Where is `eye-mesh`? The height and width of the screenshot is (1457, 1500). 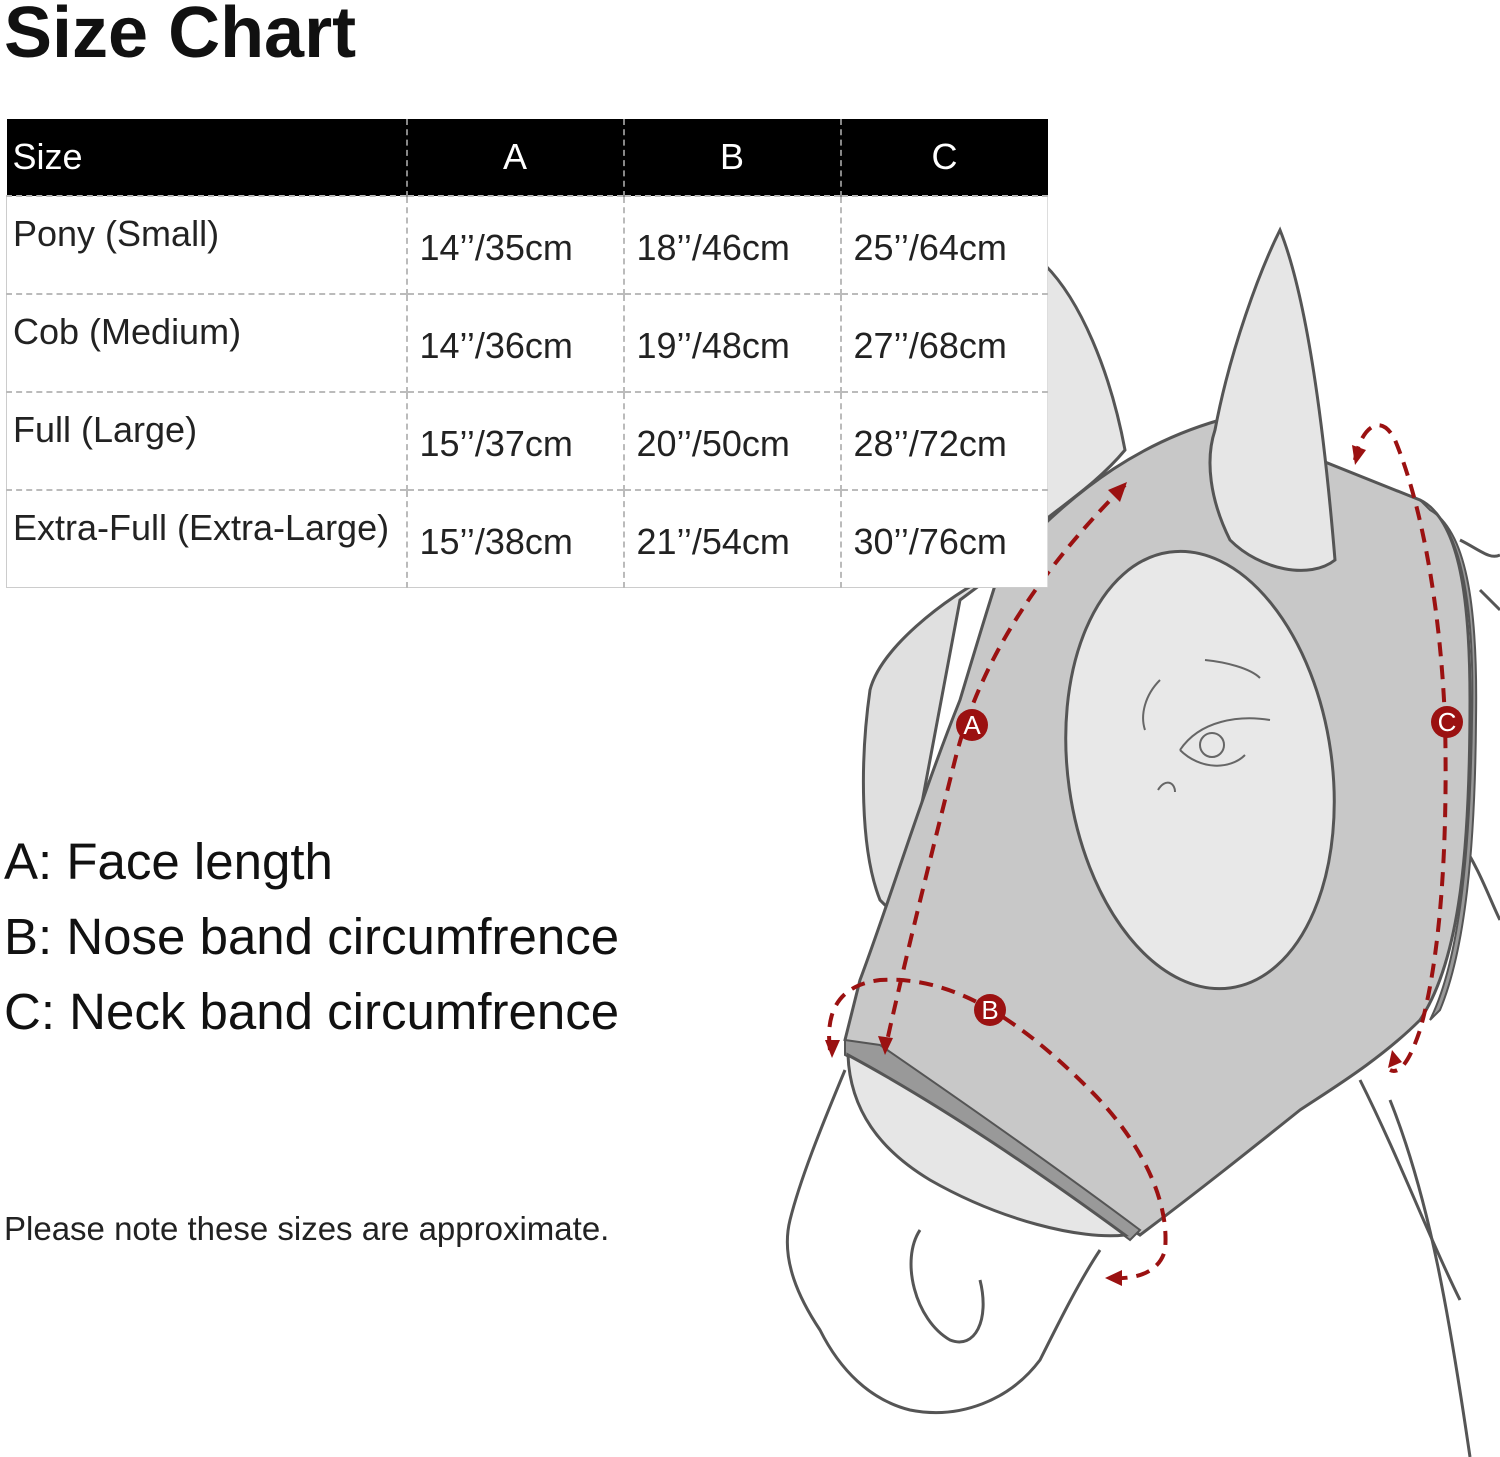
eye-mesh is located at coordinates (1200, 770).